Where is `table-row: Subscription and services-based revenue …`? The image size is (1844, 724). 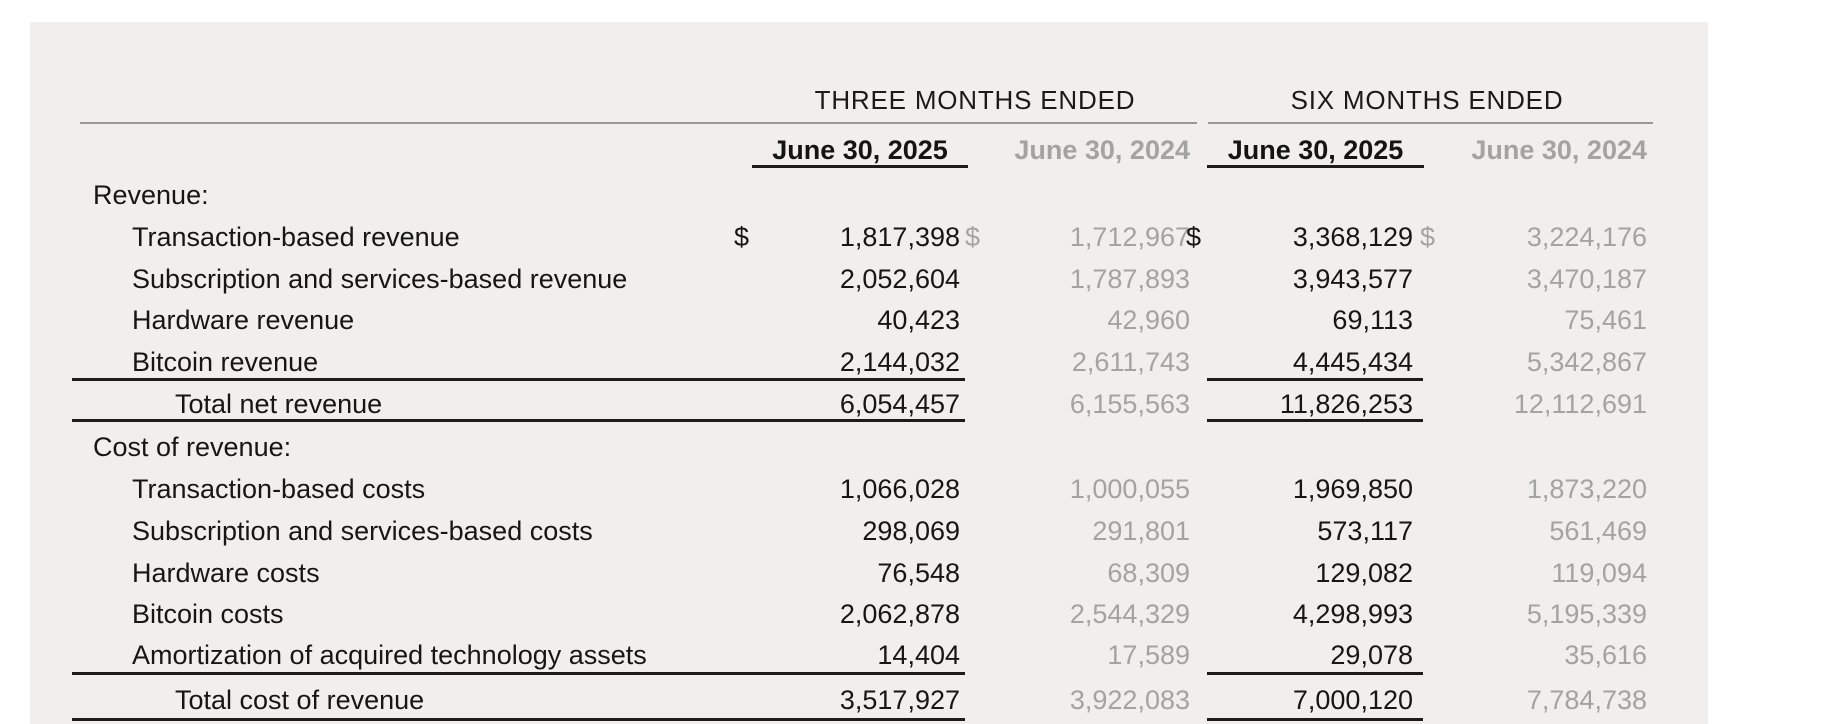 table-row: Subscription and services-based revenue … is located at coordinates (869, 279).